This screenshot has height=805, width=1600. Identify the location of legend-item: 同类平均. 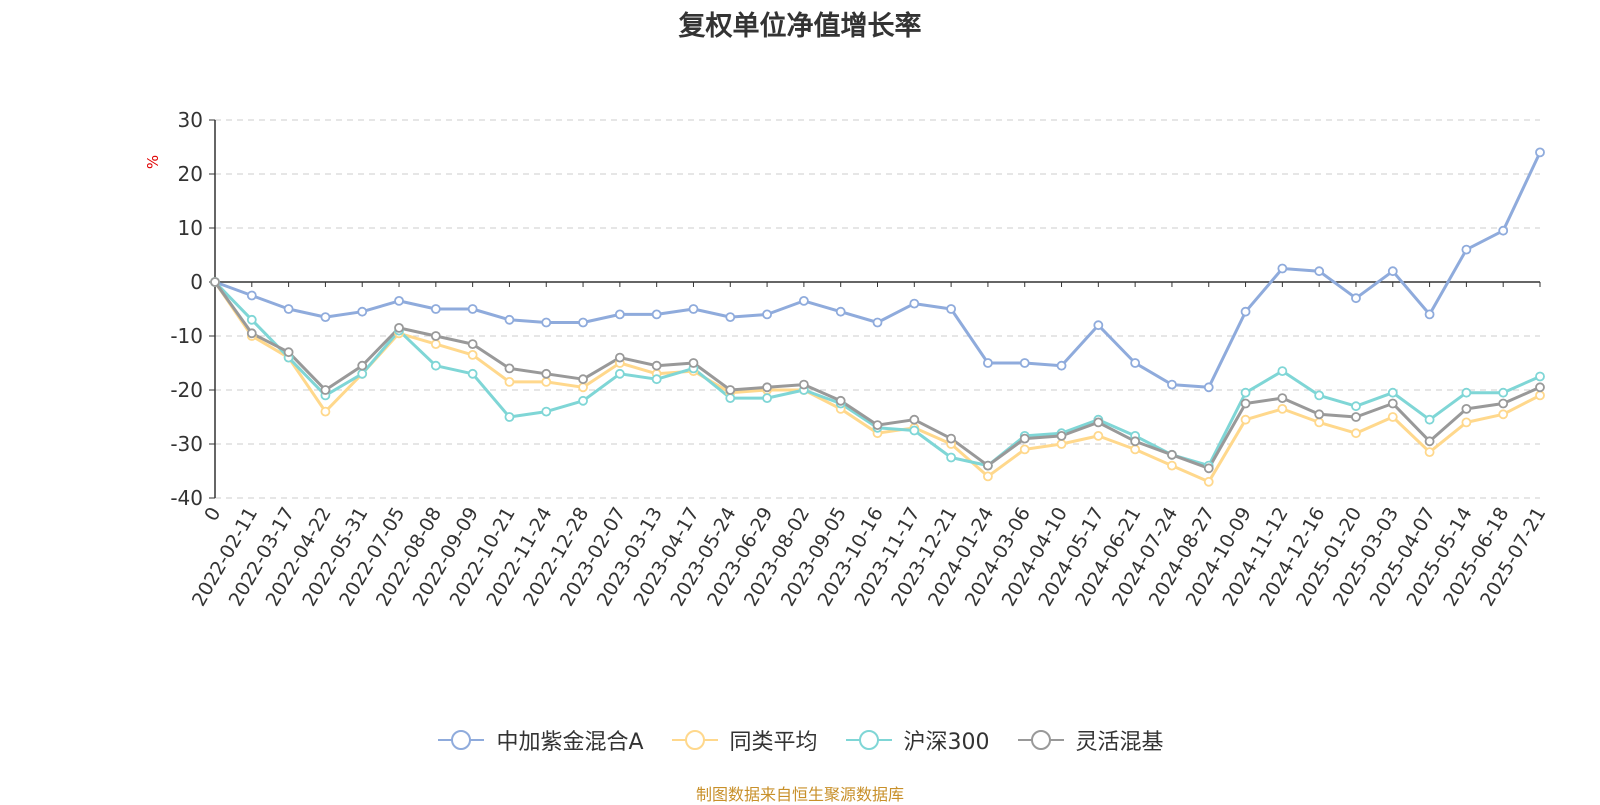
(744, 740).